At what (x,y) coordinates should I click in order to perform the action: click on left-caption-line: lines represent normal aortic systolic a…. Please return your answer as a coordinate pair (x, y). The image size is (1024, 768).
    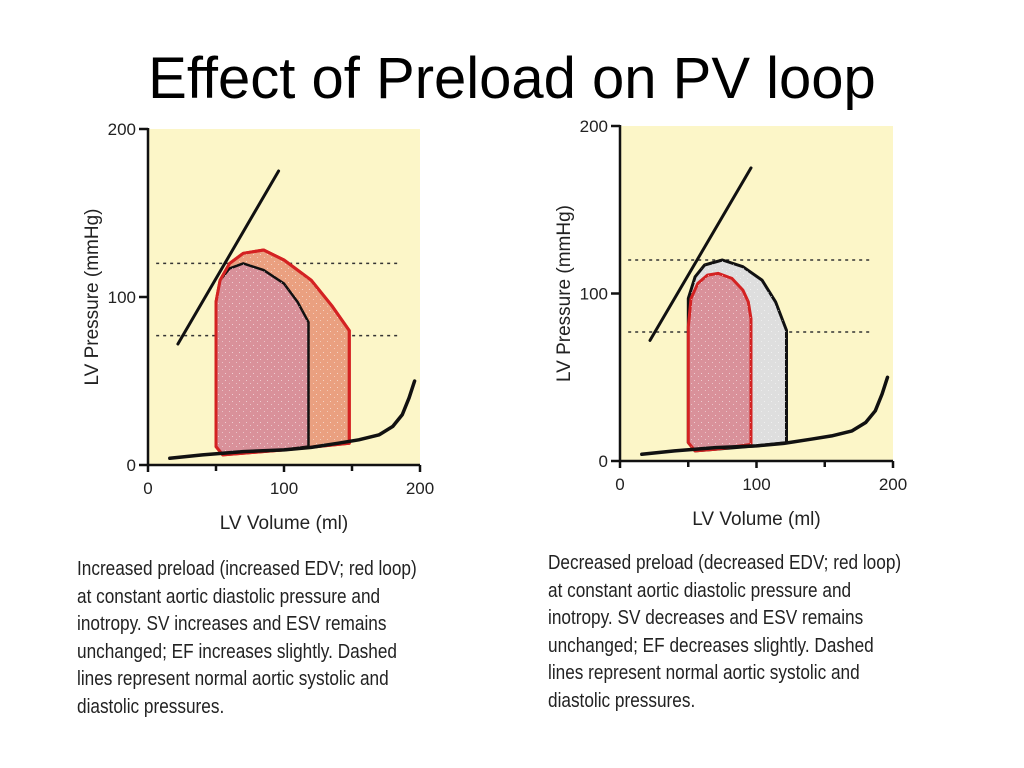
    Looking at the image, I should click on (233, 679).